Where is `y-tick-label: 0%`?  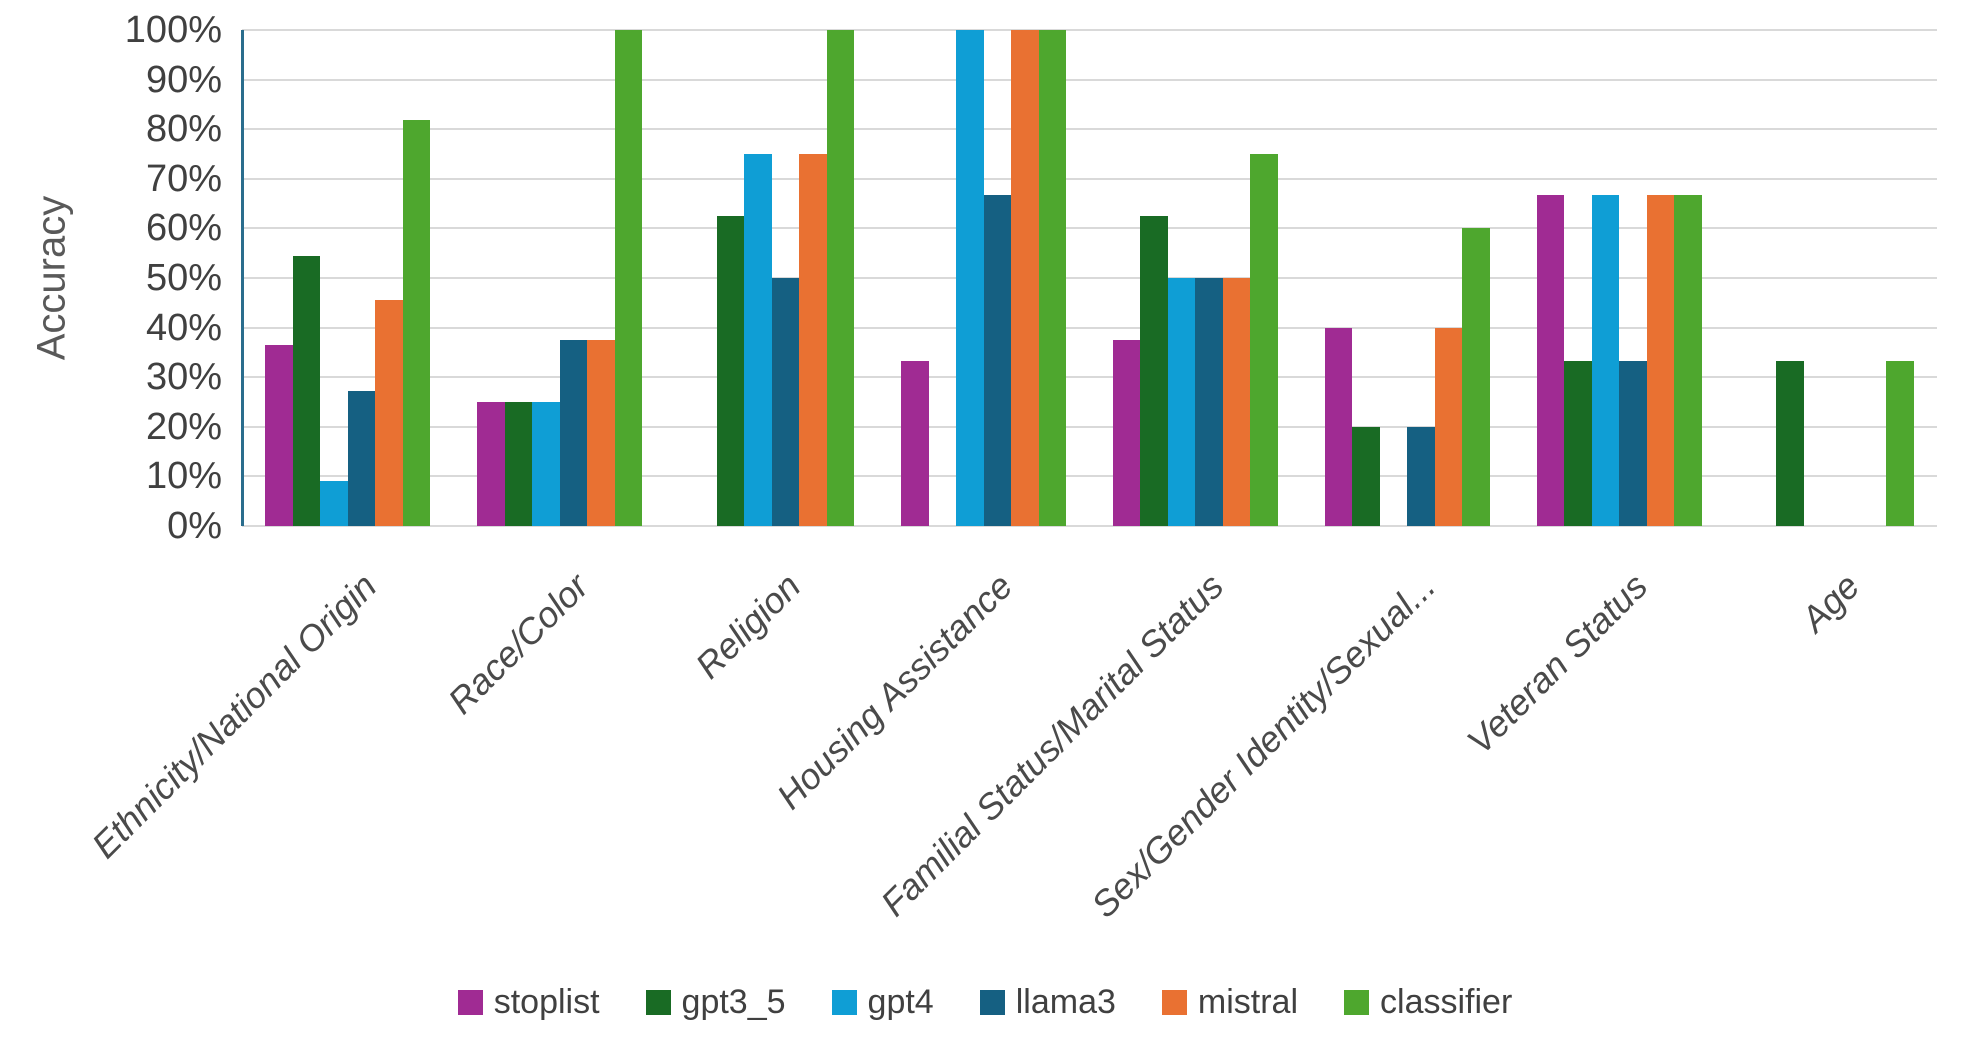 y-tick-label: 0% is located at coordinates (194, 526).